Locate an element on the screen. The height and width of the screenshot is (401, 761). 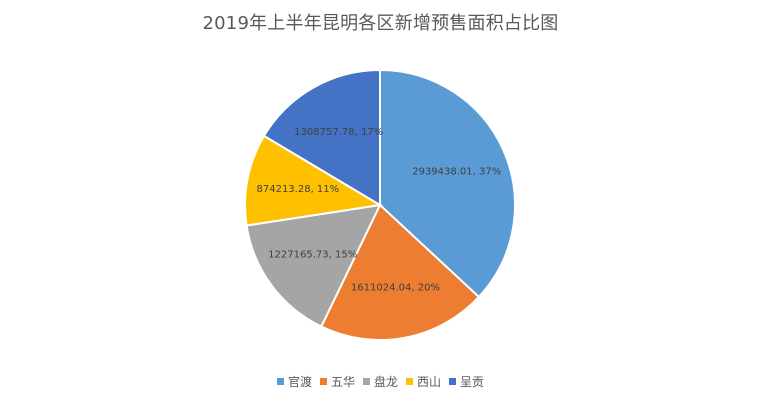
legend-label: 呈贡 is located at coordinates (472, 382).